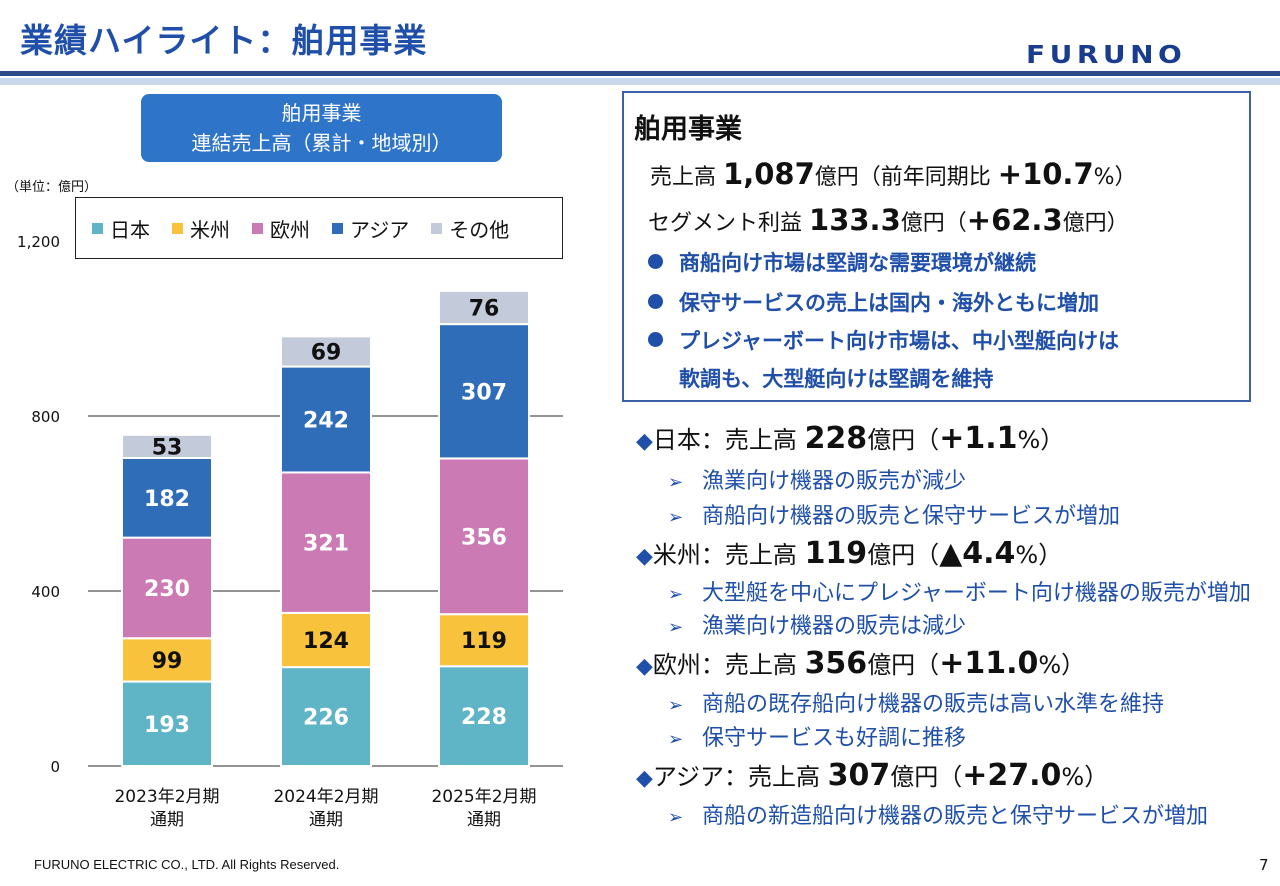 Image resolution: width=1280 pixels, height=886 pixels. Describe the element at coordinates (725, 223) in the screenshot. I see `profit-prefix: セグメント利益` at that location.